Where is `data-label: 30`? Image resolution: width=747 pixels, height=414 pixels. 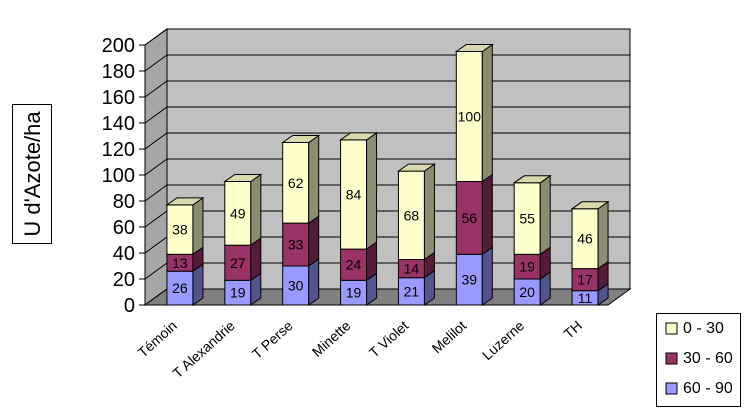 data-label: 30 is located at coordinates (296, 286).